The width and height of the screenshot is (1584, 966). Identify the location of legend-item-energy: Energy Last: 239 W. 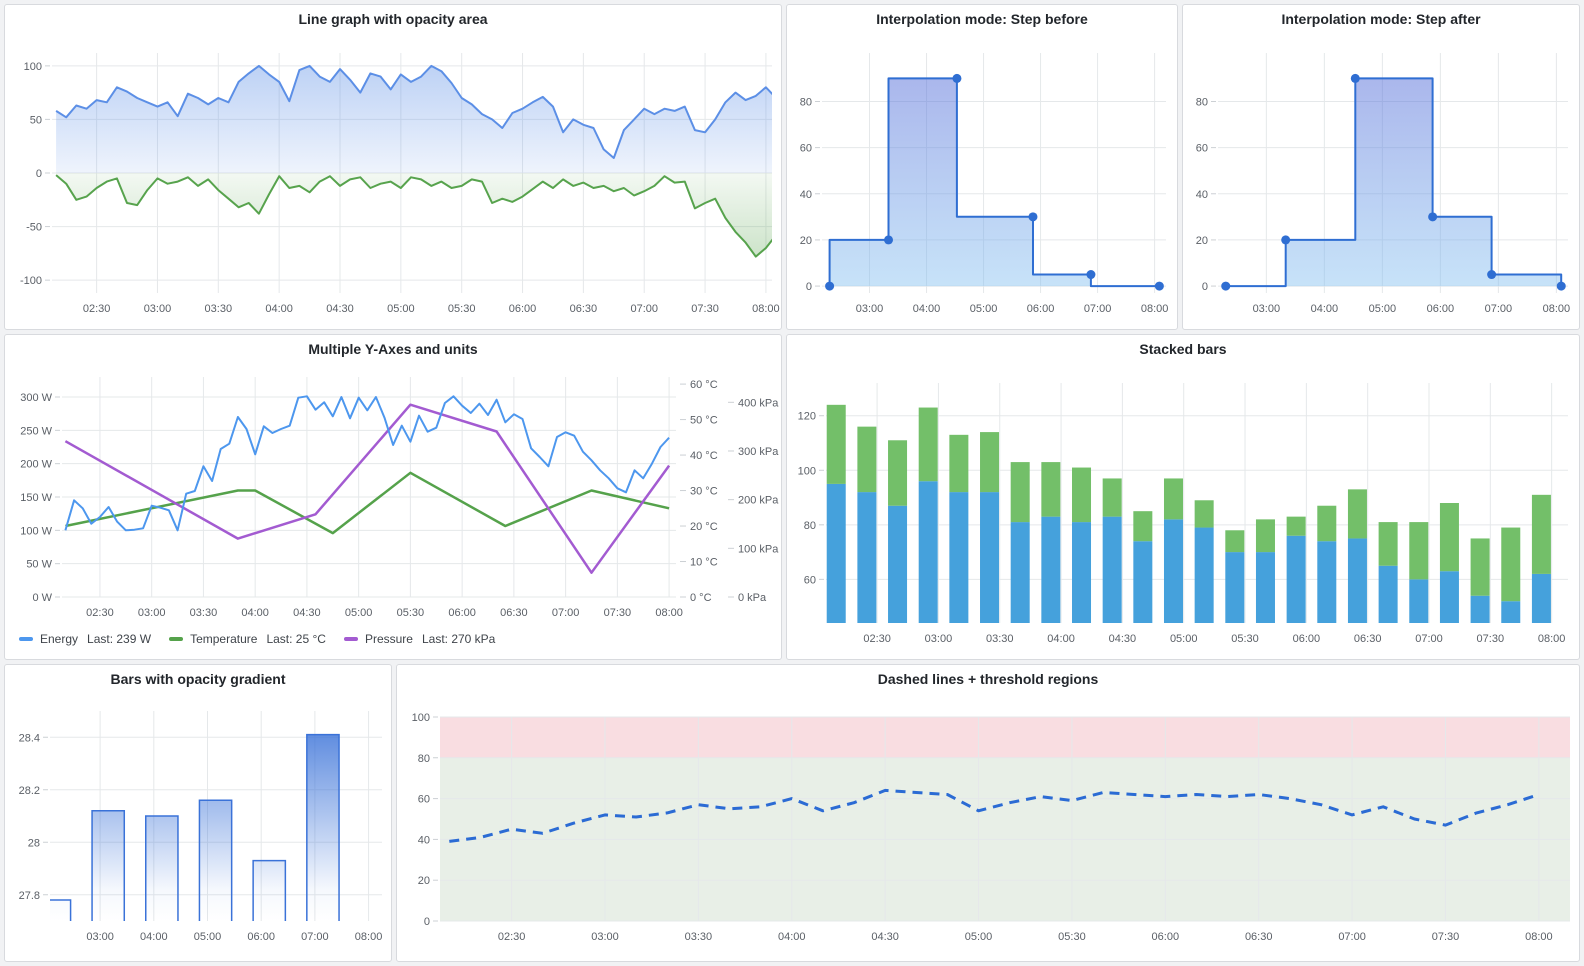
(85, 639).